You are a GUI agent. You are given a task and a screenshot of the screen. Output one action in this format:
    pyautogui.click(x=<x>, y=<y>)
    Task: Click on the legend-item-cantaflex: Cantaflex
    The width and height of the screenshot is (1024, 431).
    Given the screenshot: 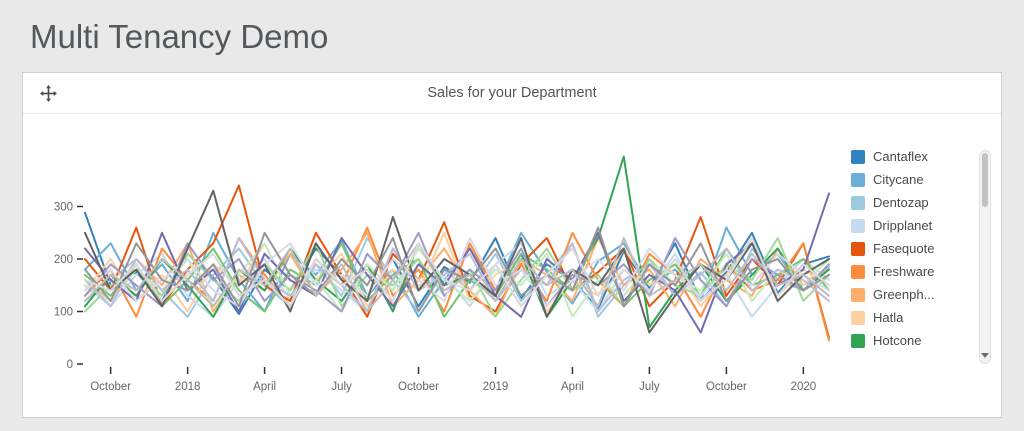 What is the action you would take?
    pyautogui.click(x=912, y=157)
    